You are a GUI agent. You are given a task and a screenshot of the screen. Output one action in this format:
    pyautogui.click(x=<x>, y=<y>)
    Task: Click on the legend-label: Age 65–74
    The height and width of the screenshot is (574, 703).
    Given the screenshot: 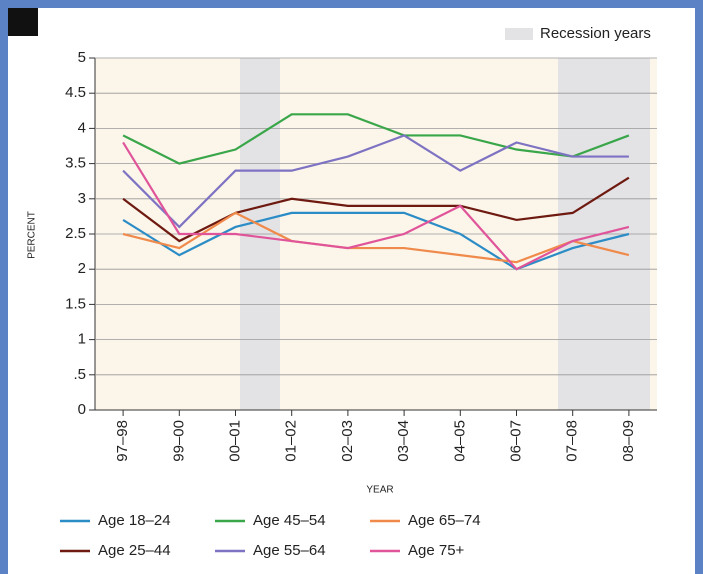 What is the action you would take?
    pyautogui.click(x=444, y=520)
    